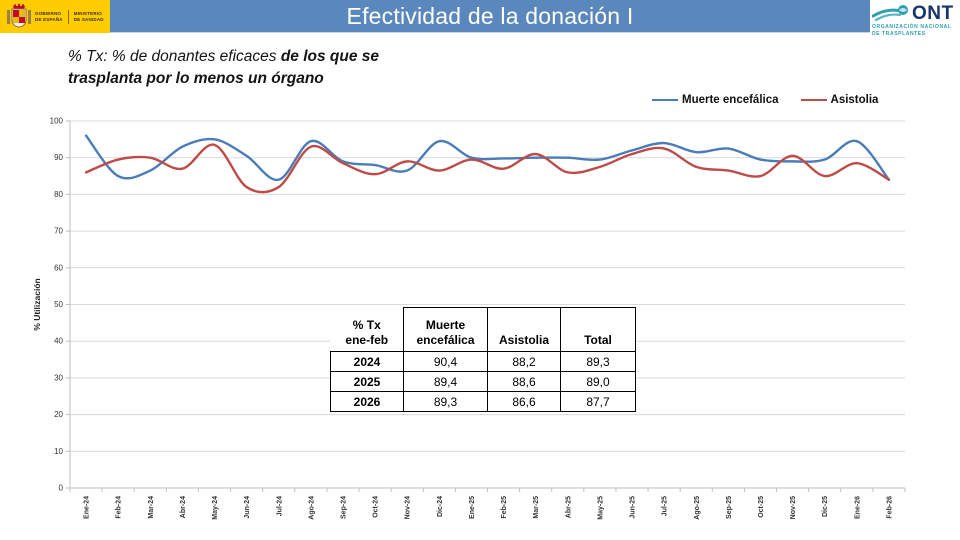  I want to click on x-axis-label: Nov-25, so click(793, 507).